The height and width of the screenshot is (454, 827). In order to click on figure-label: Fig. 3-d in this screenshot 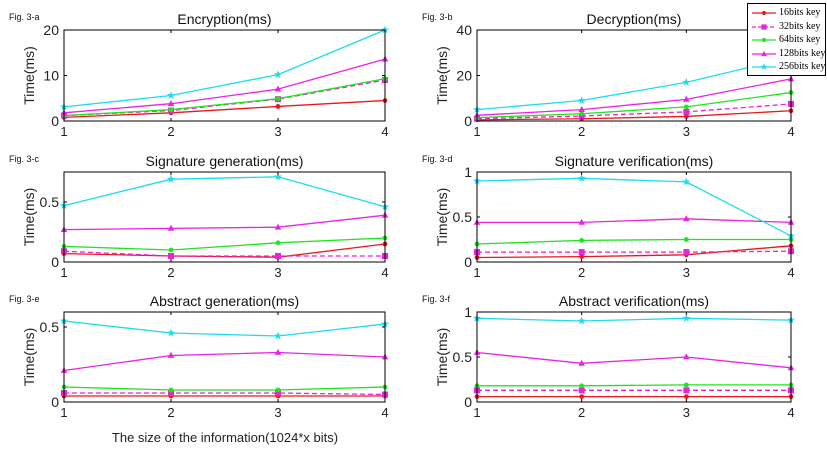, I will do `click(437, 159)`.